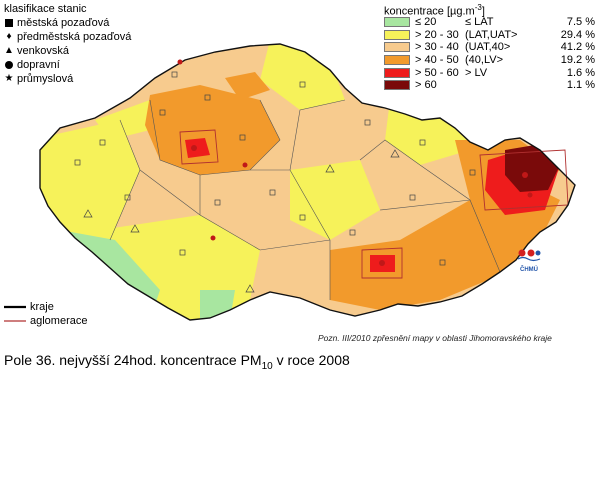  Describe the element at coordinates (9, 65) in the screenshot. I see `circle-icon` at that location.